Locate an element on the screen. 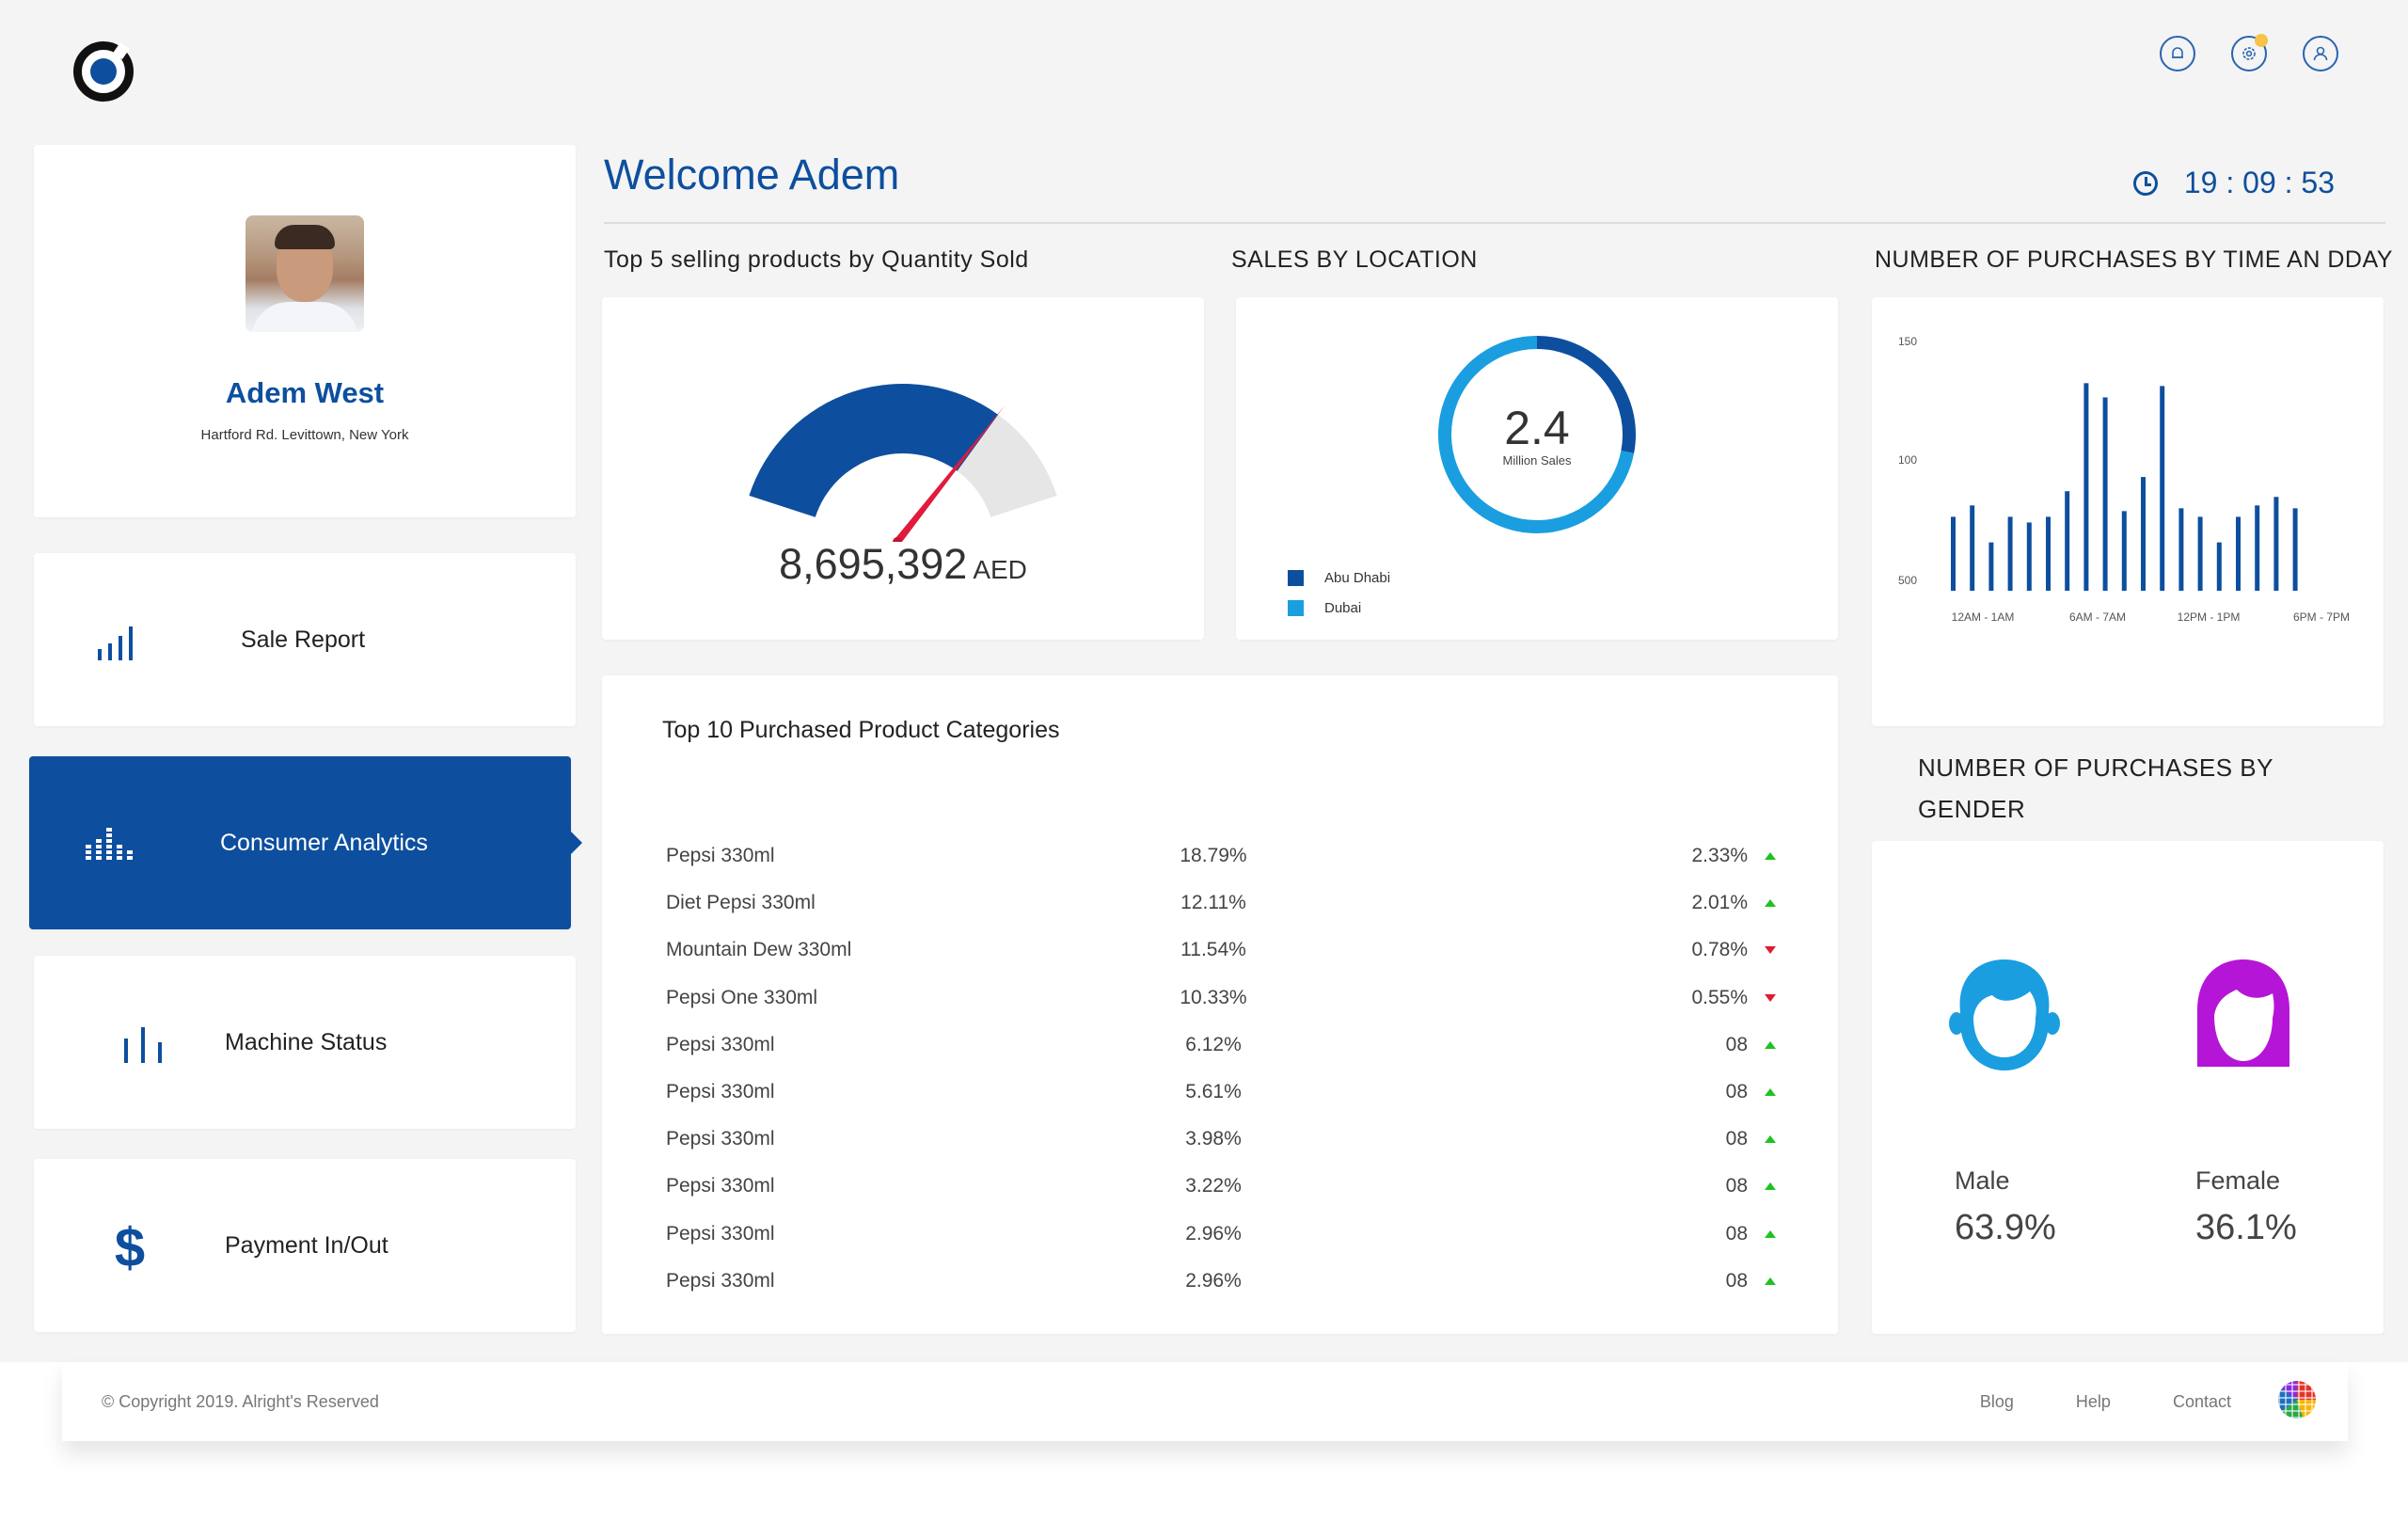 The height and width of the screenshot is (1522, 2408). table-row: Pepsi 330ml 18.79% 2.33% is located at coordinates (1220, 856).